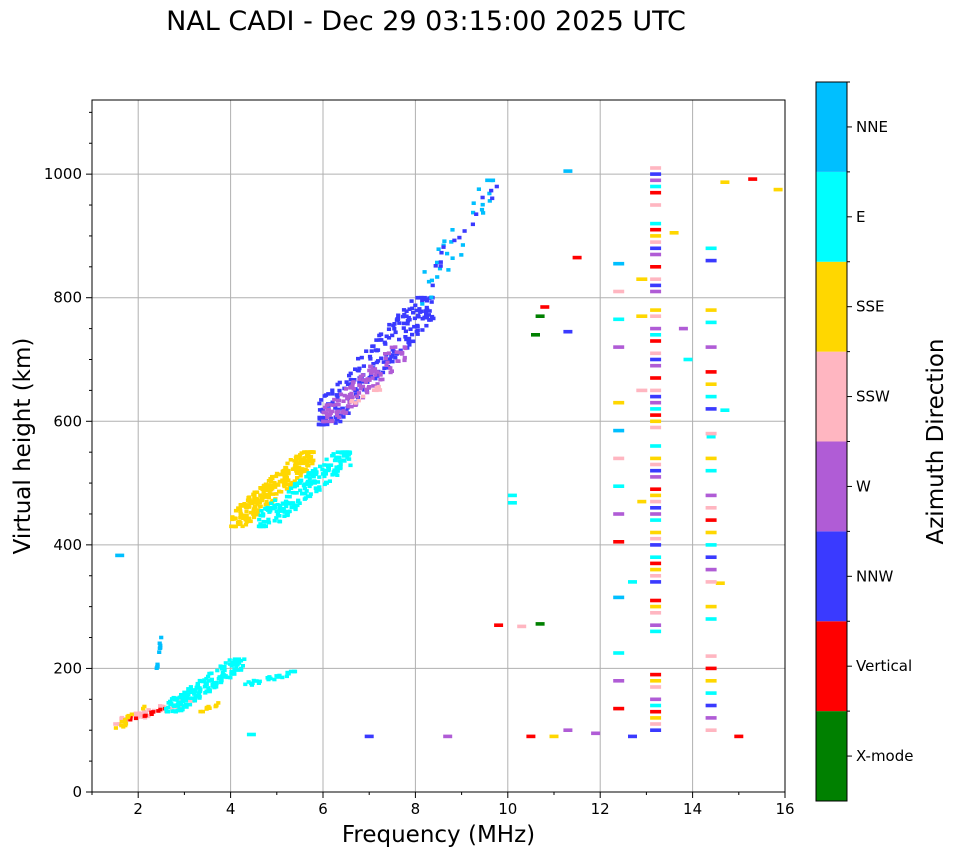 The image size is (958, 857). Describe the element at coordinates (443, 805) in the screenshot. I see `x-axis-ticks: 2 4 6 8 10 12 14 16` at that location.